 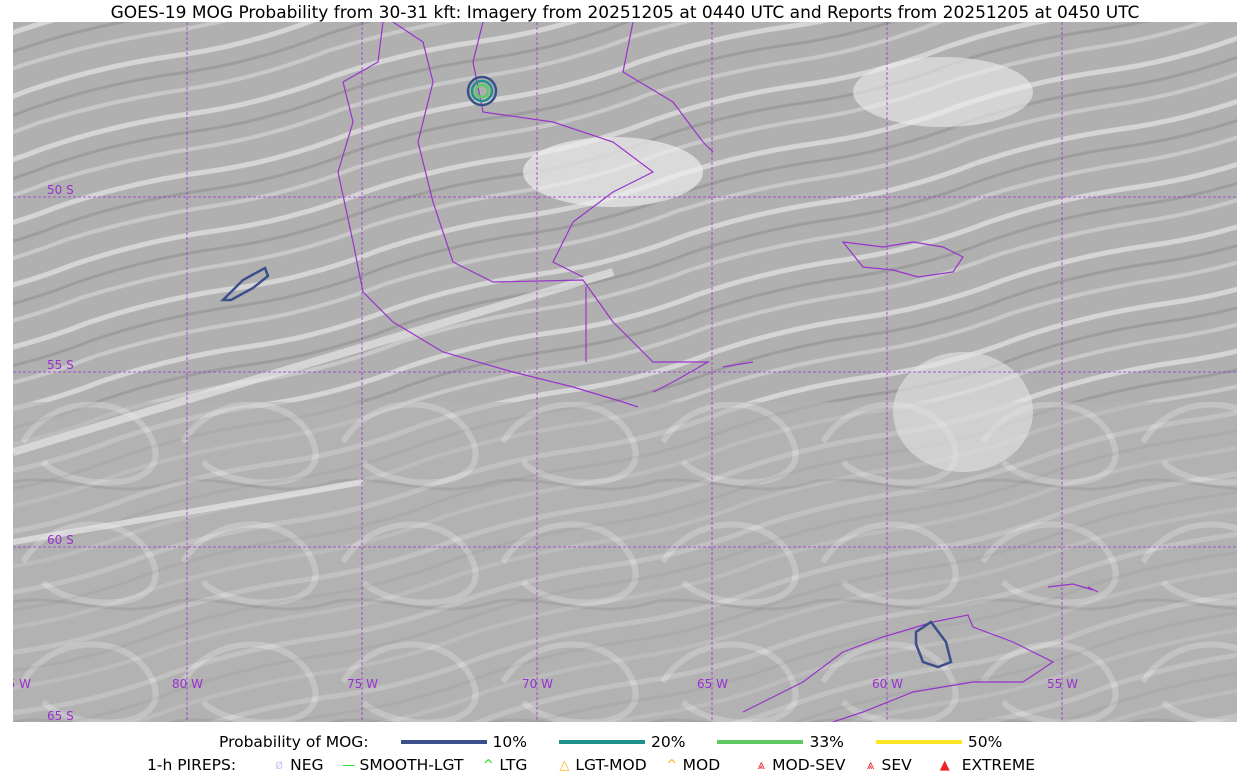 I want to click on svg-text: 50 S, so click(x=60, y=190).